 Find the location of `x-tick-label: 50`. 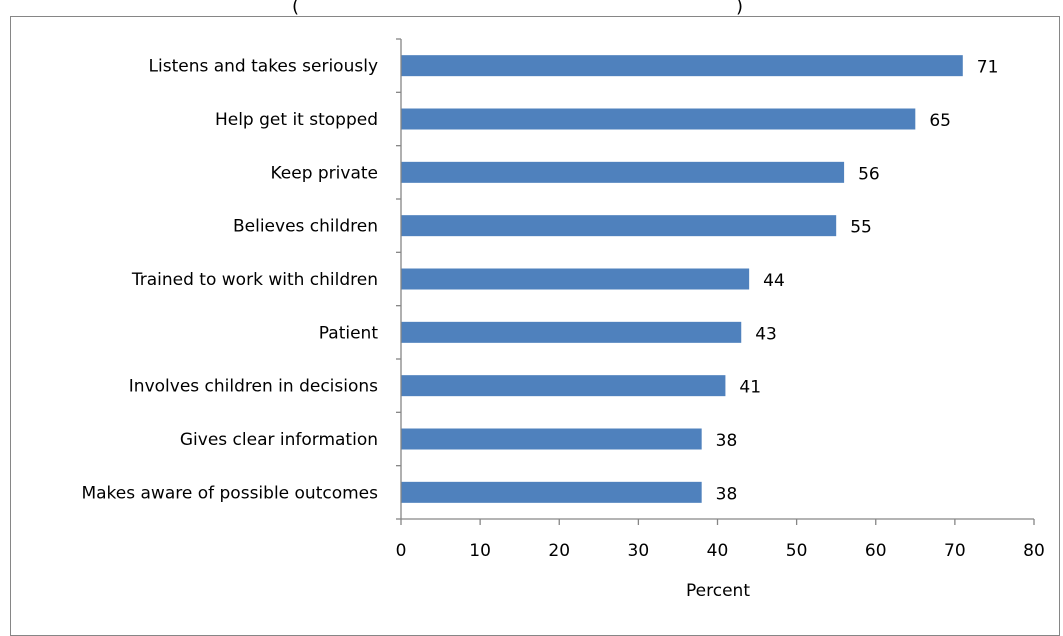

x-tick-label: 50 is located at coordinates (797, 551).